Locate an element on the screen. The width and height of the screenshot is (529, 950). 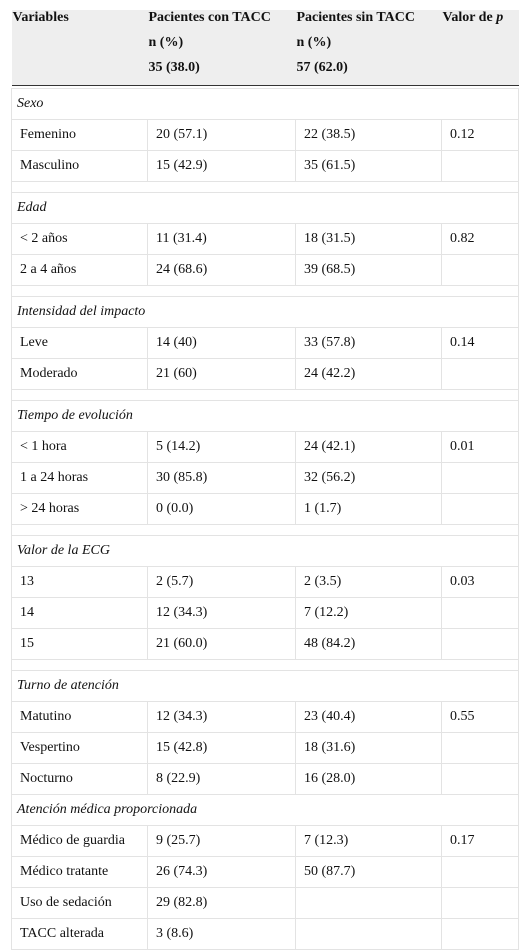
cell: 8 (22.9) is located at coordinates (221, 779).